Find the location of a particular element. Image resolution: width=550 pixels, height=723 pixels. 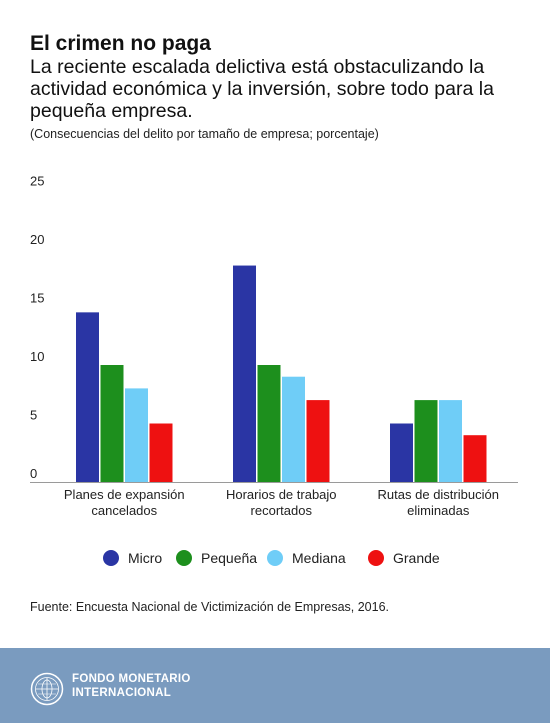

y-tick-label: 25 is located at coordinates (37, 181).